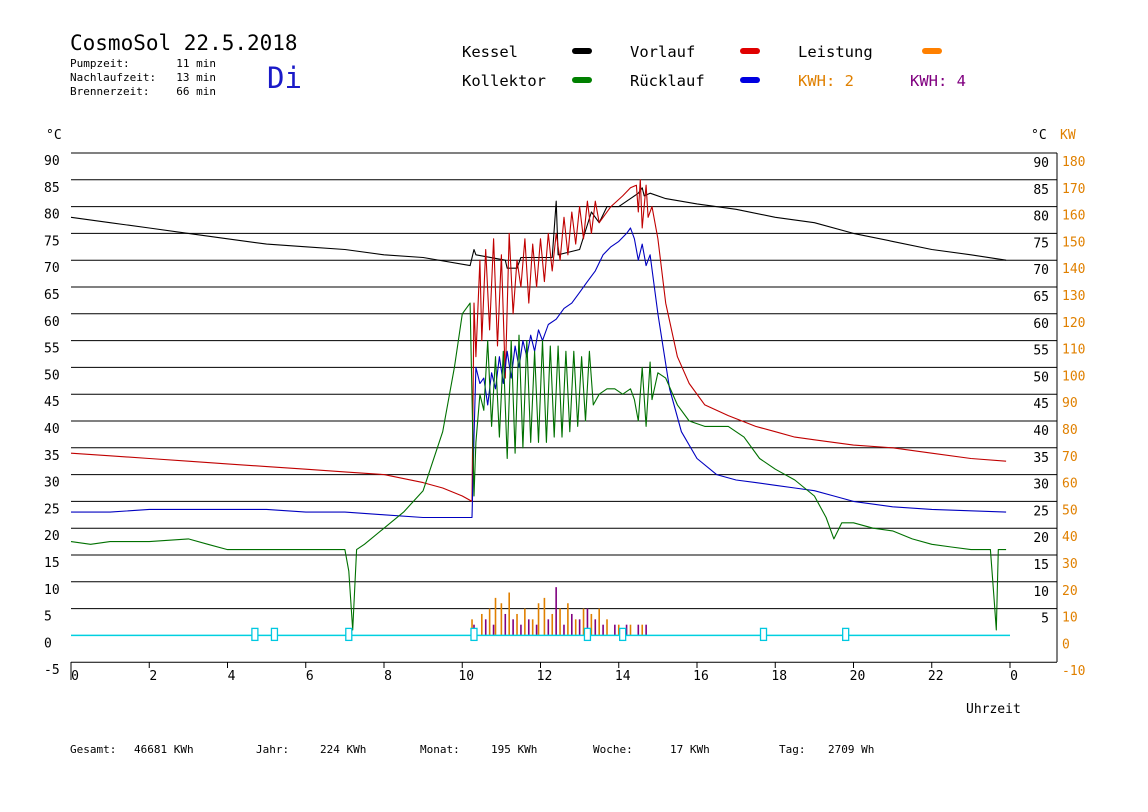 Image resolution: width=1148 pixels, height=812 pixels. I want to click on y-tick-left: 5, so click(48, 617).